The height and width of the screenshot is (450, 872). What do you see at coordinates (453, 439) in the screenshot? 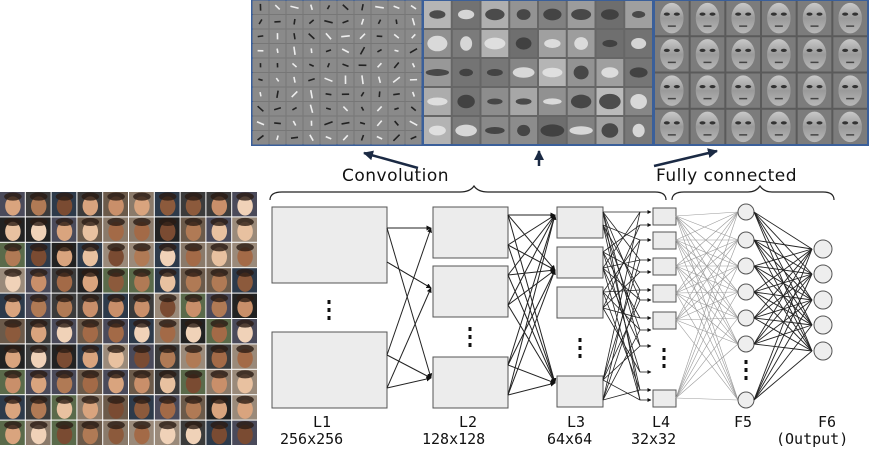
I see `layer-size-l2: 128x128` at bounding box center [453, 439].